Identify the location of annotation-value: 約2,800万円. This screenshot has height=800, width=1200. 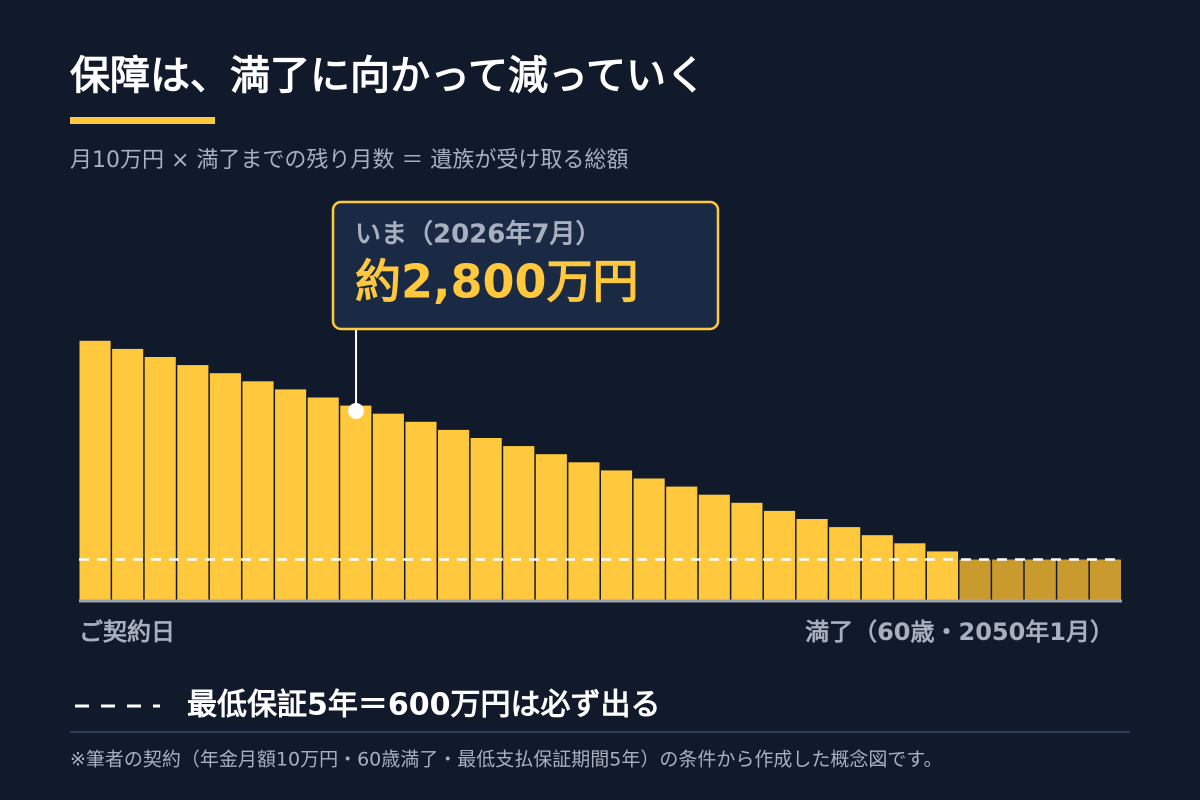
(497, 282).